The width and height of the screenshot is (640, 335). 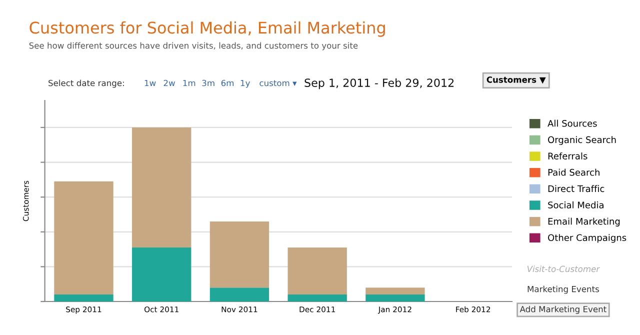 I want to click on text: 2w, so click(x=169, y=83).